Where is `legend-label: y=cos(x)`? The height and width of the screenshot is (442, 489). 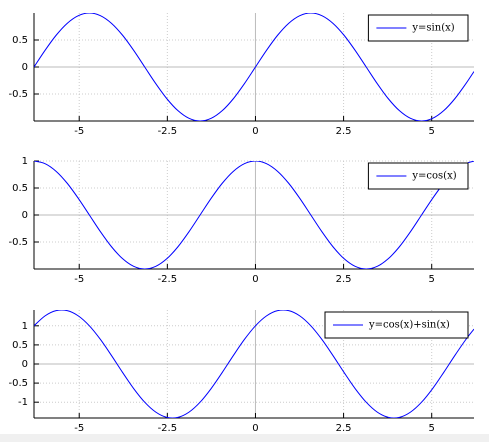 legend-label: y=cos(x) is located at coordinates (433, 176).